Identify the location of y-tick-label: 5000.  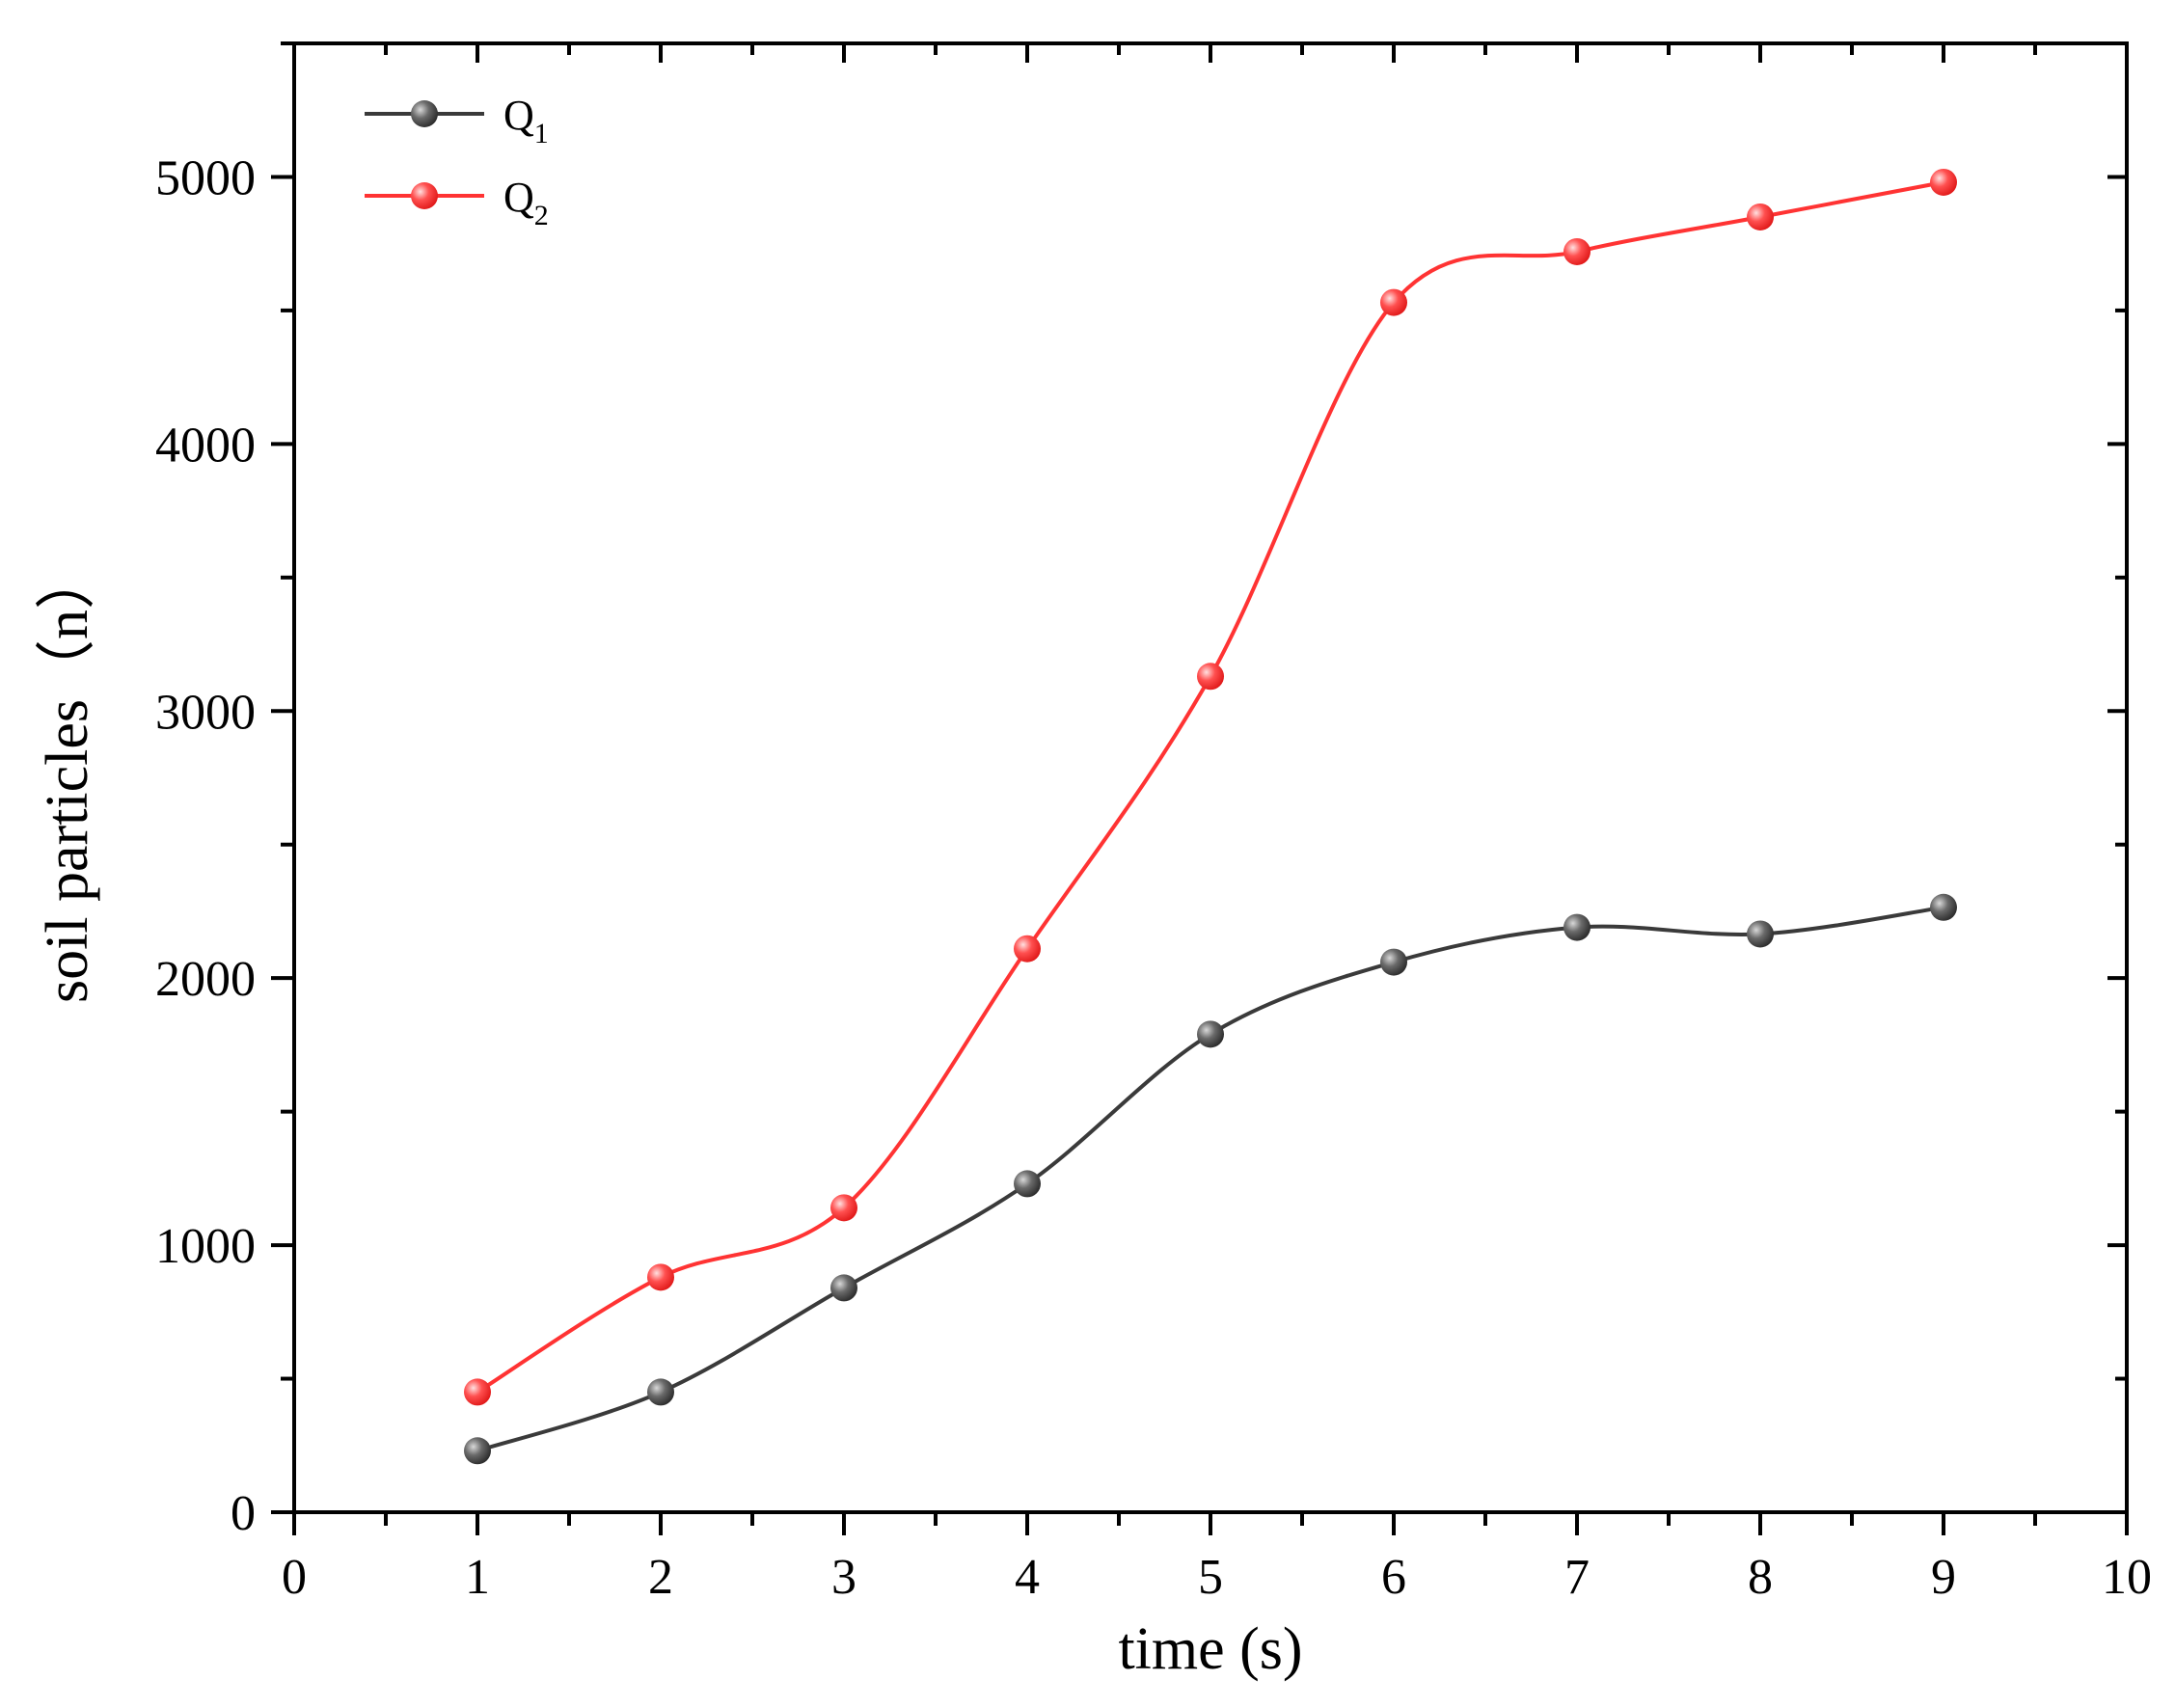
(205, 177).